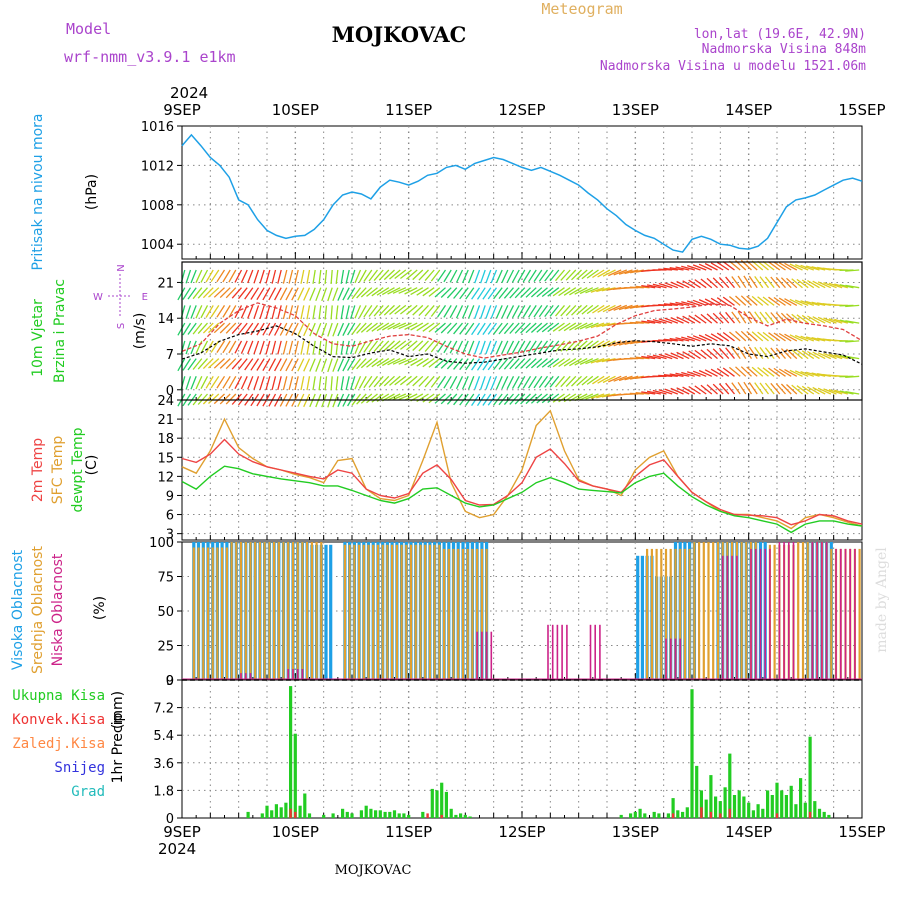 The height and width of the screenshot is (900, 900). What do you see at coordinates (748, 832) in the screenshot?
I see `bottom-date-label: 14SEP` at bounding box center [748, 832].